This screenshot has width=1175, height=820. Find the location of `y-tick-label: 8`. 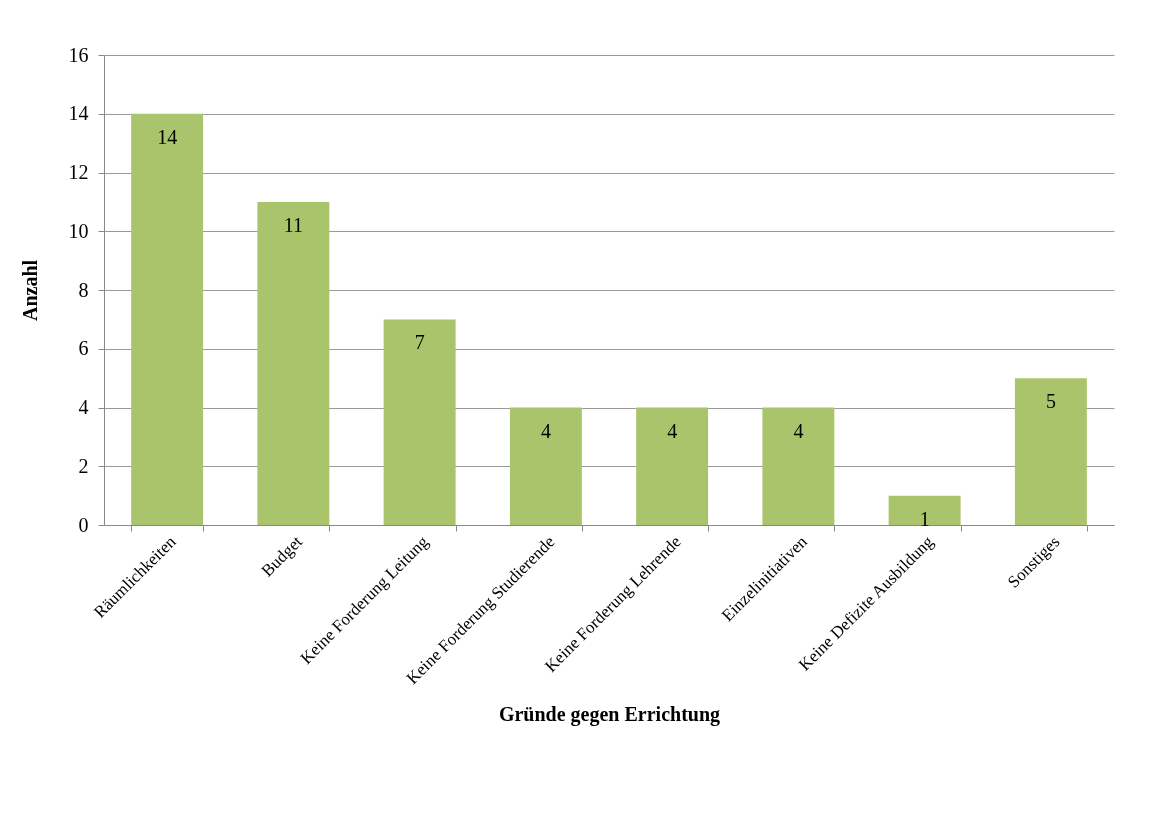

y-tick-label: 8 is located at coordinates (83, 289).